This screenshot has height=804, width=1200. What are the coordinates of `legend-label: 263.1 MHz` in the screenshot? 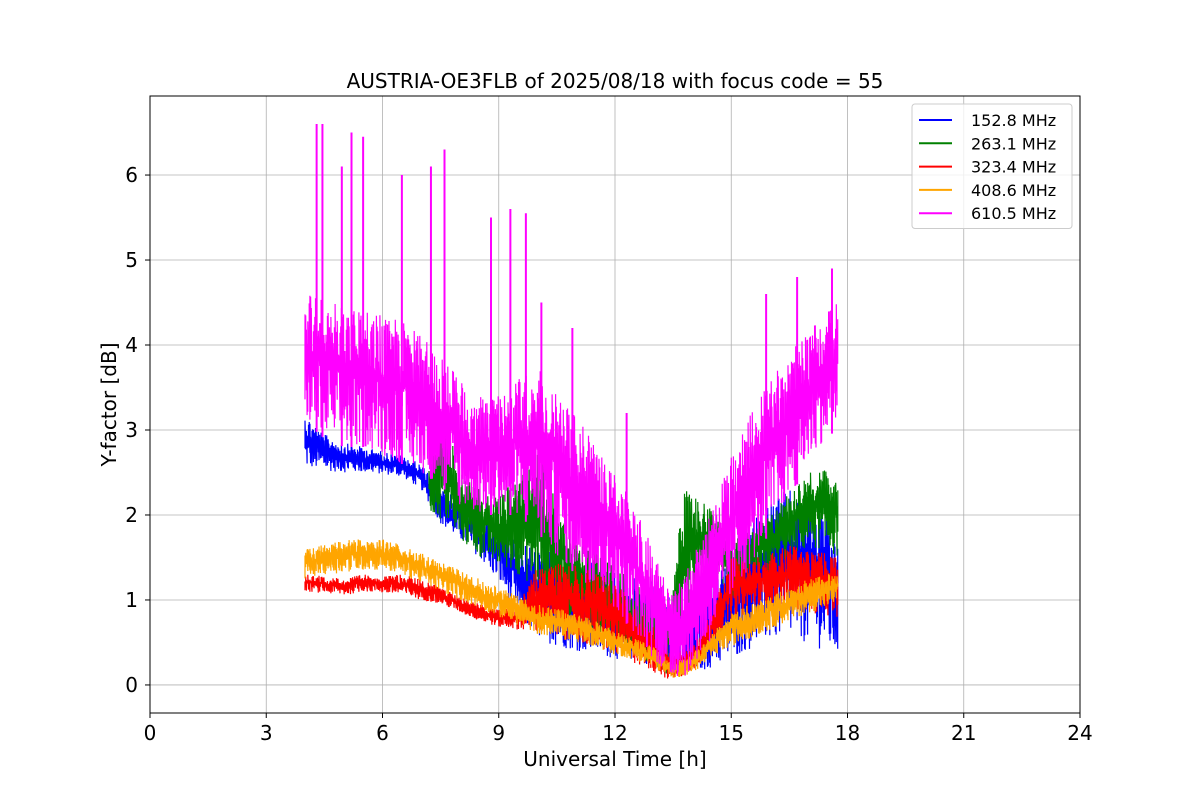 It's located at (1013, 143).